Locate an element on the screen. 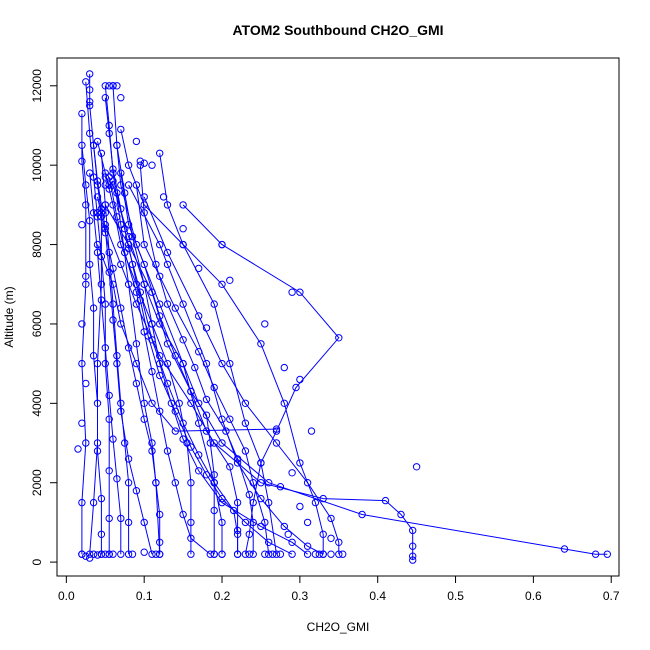 The height and width of the screenshot is (650, 650). x-tick-label: 0.5 is located at coordinates (455, 596).